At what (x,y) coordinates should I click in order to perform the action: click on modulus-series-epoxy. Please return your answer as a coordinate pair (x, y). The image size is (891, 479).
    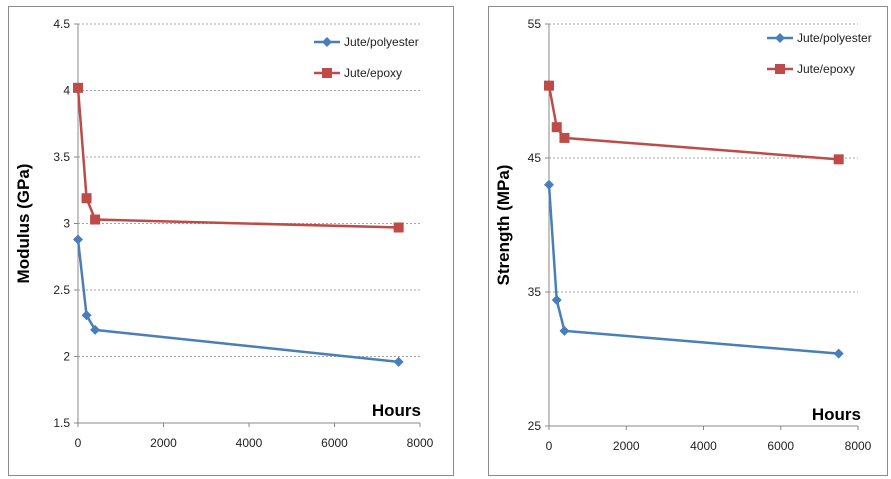
    Looking at the image, I should click on (238, 157).